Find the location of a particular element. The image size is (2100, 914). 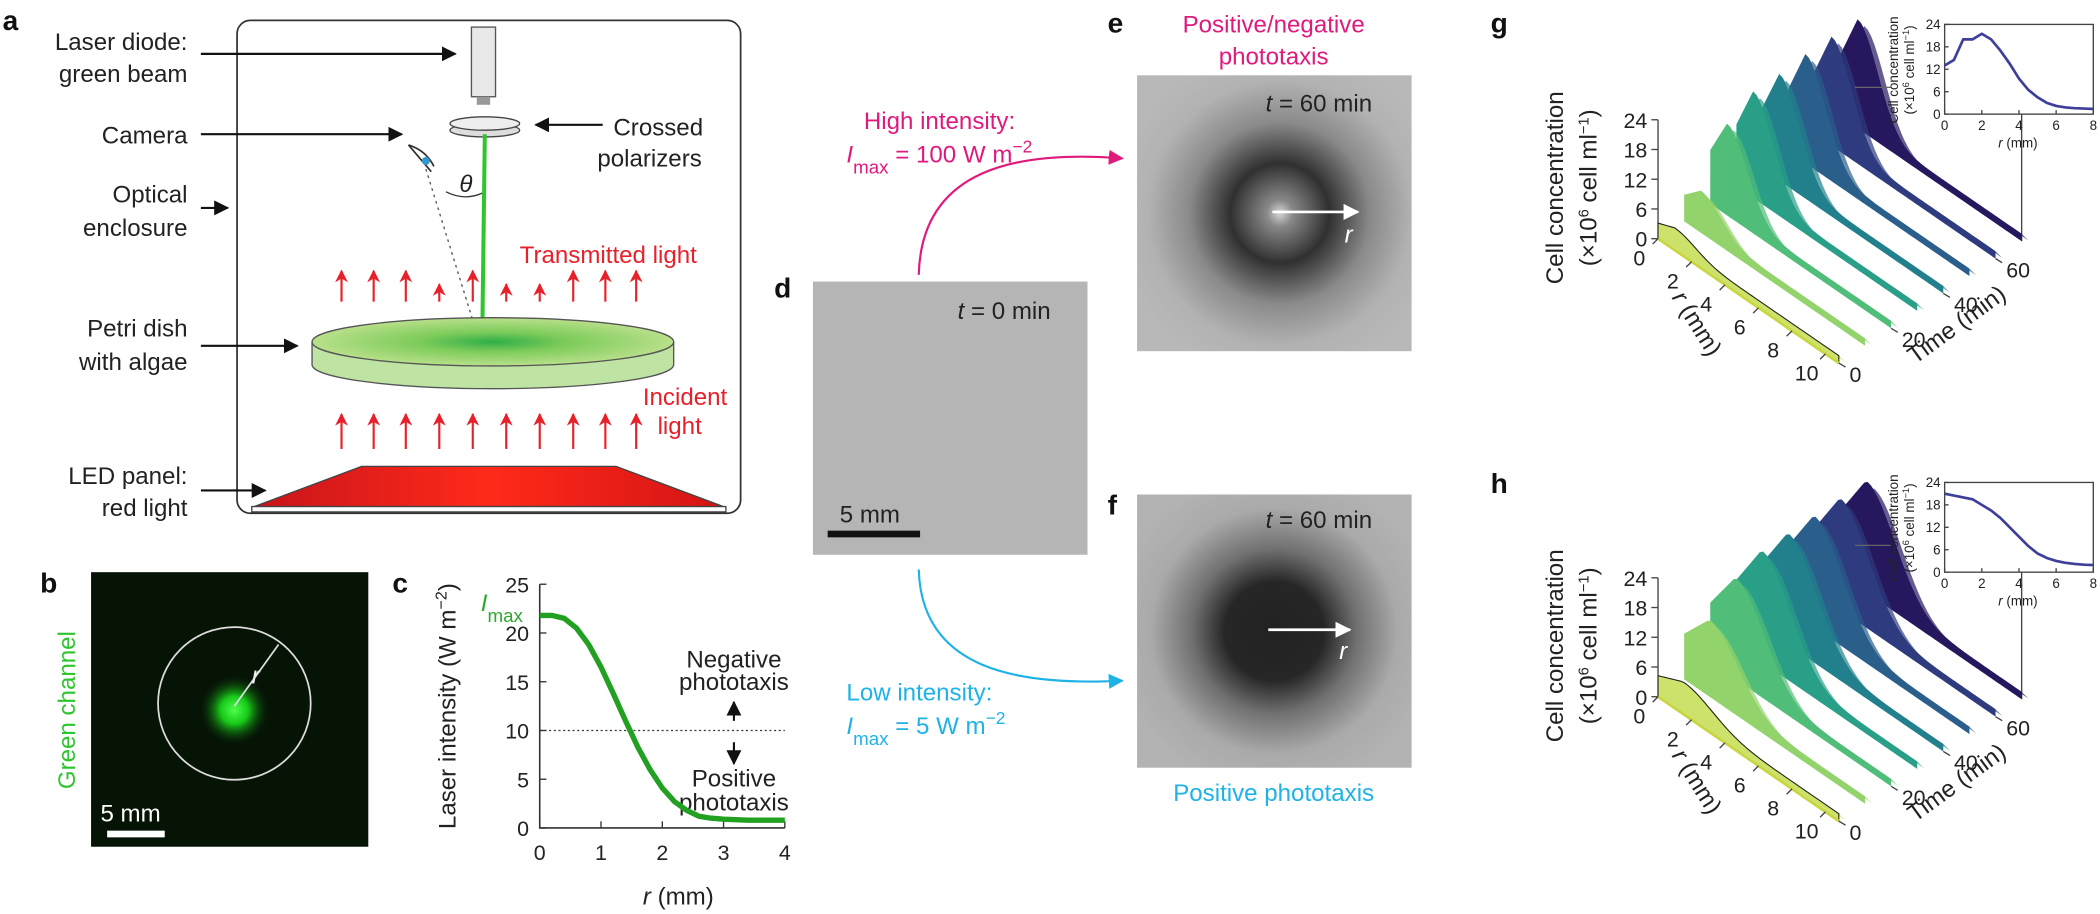

circle is located at coordinates (234, 703).